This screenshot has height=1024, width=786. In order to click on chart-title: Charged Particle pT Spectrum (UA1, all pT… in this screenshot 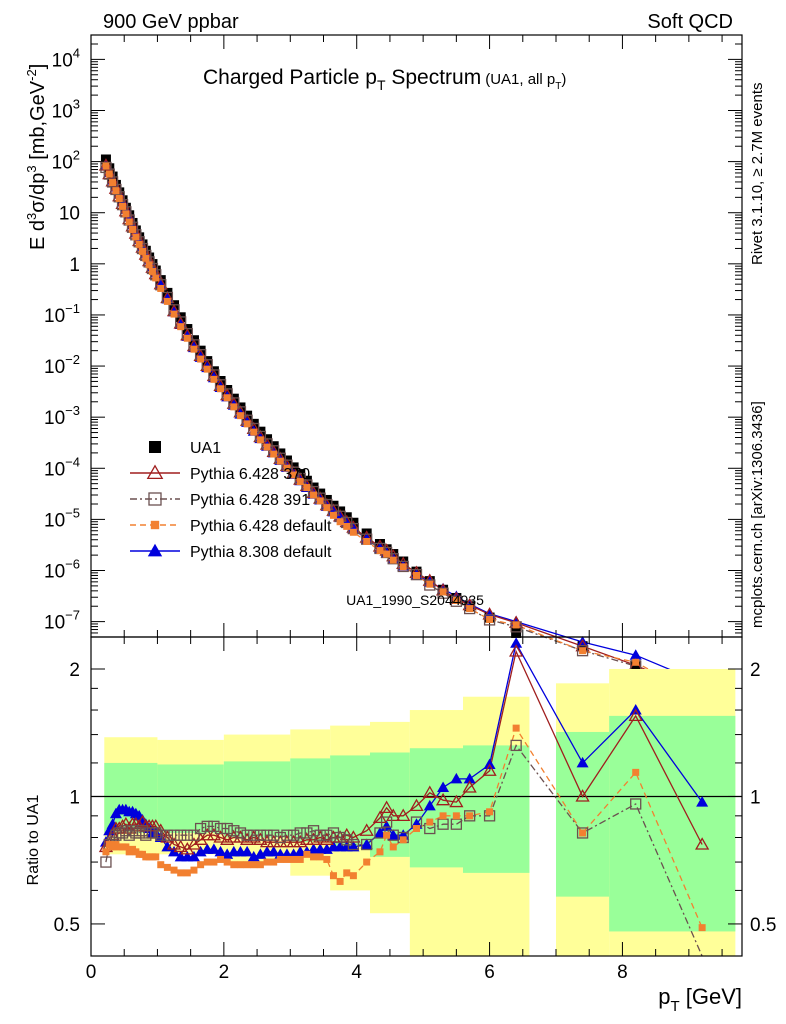, I will do `click(384, 79)`.